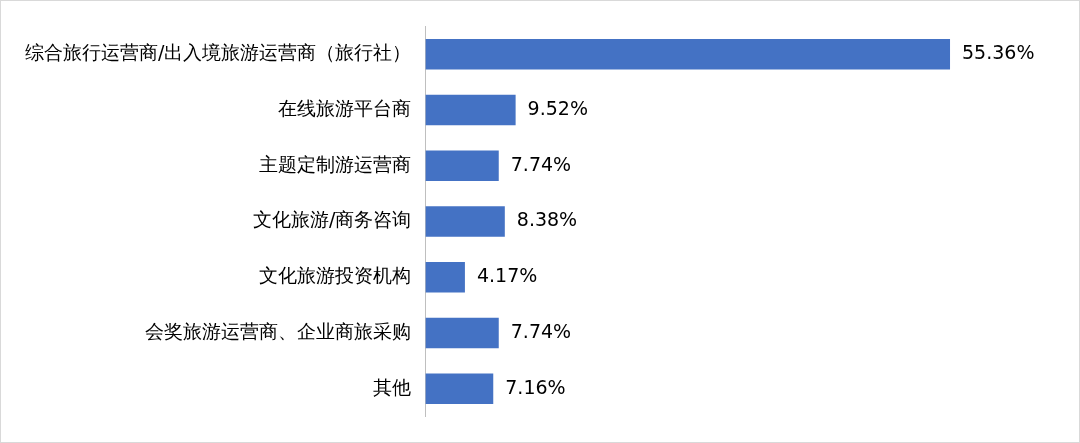 The width and height of the screenshot is (1080, 443). Describe the element at coordinates (998, 52) in the screenshot. I see `data-label: 55.36%` at that location.